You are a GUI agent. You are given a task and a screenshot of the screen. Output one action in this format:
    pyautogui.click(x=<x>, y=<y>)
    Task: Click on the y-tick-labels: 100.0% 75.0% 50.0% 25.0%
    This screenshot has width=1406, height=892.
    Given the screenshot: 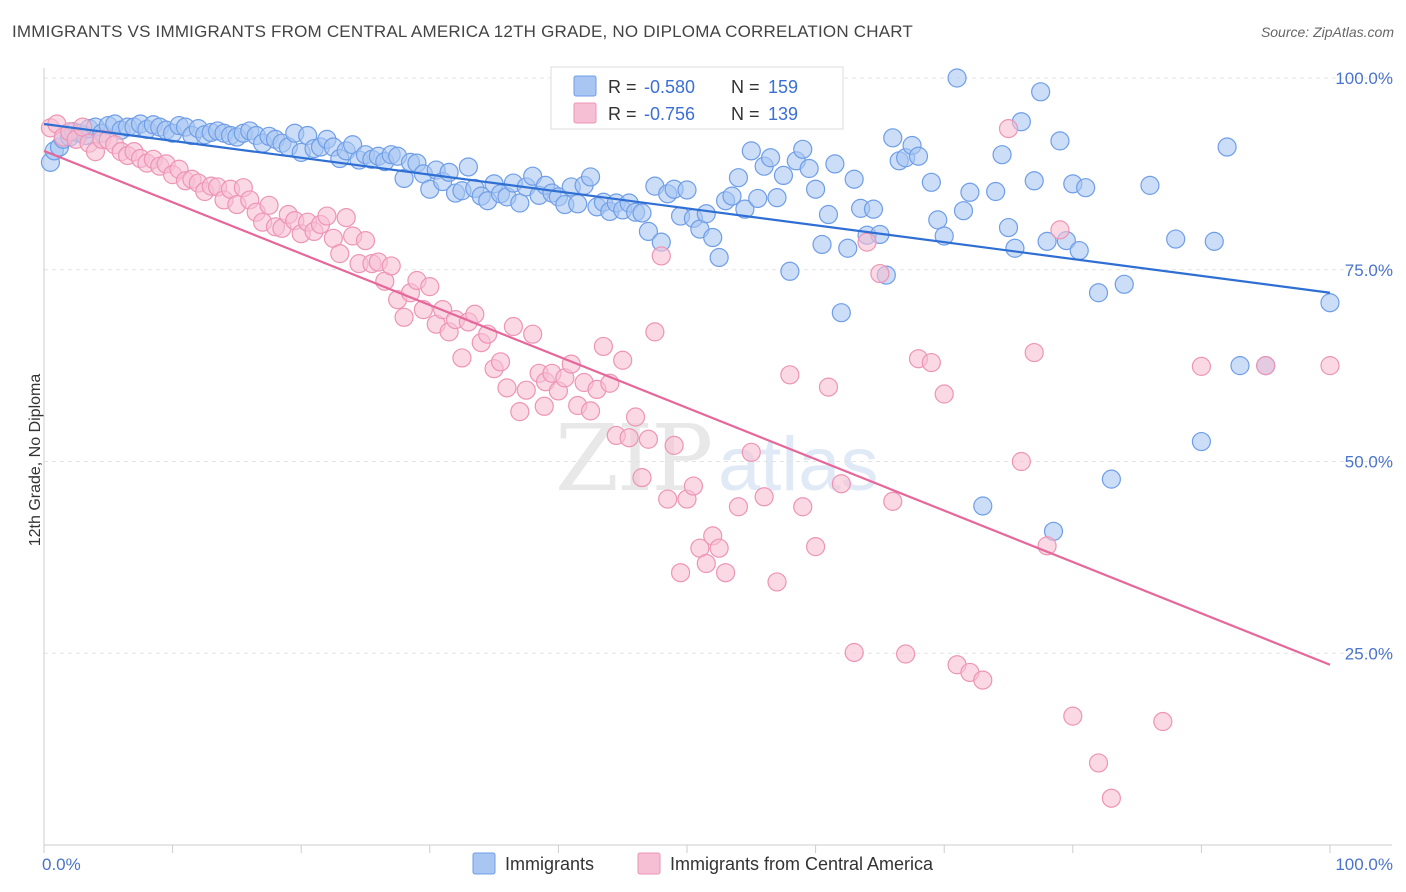 What is the action you would take?
    pyautogui.click(x=1364, y=366)
    